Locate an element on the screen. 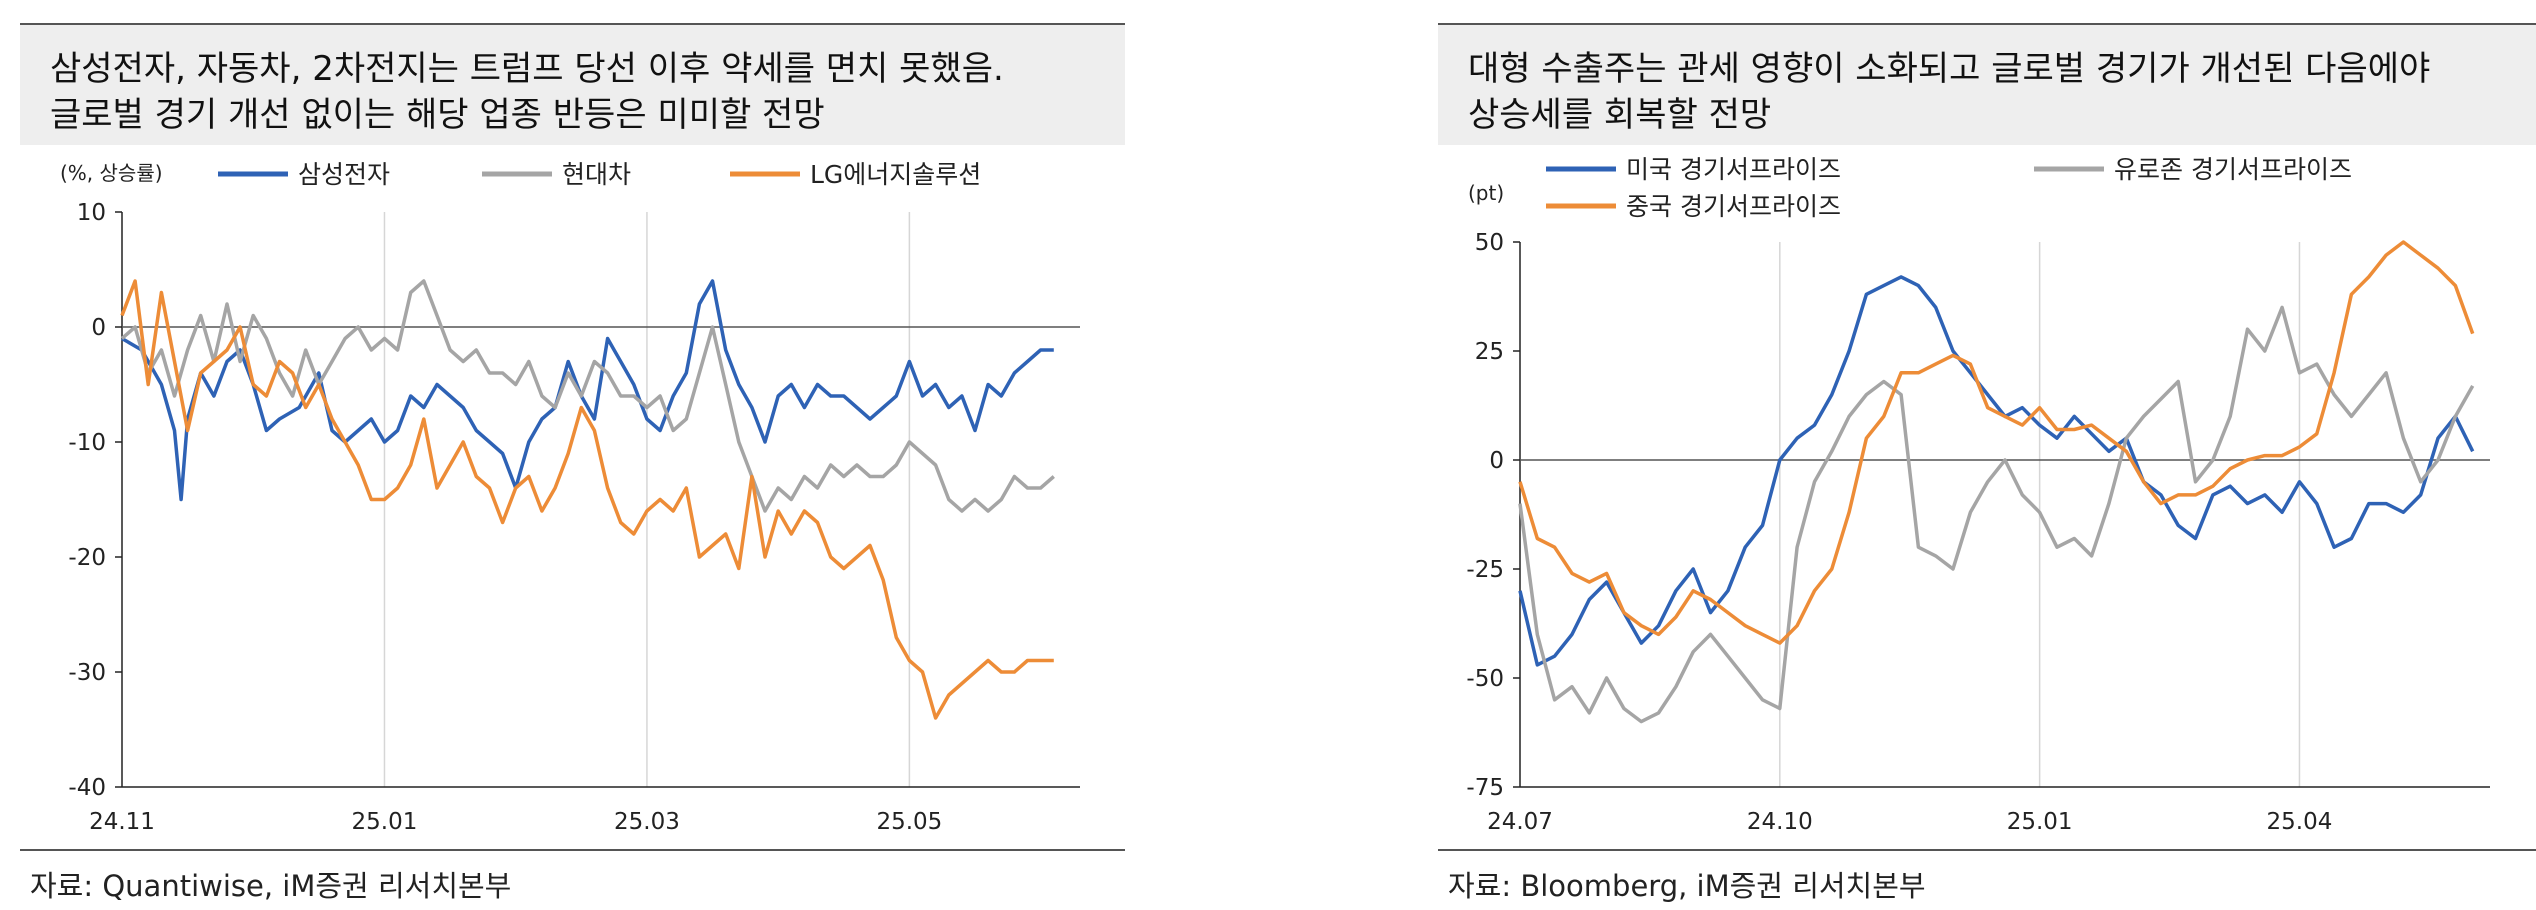 This screenshot has height=910, width=2536. y-tick-label: -50 is located at coordinates (1485, 679).